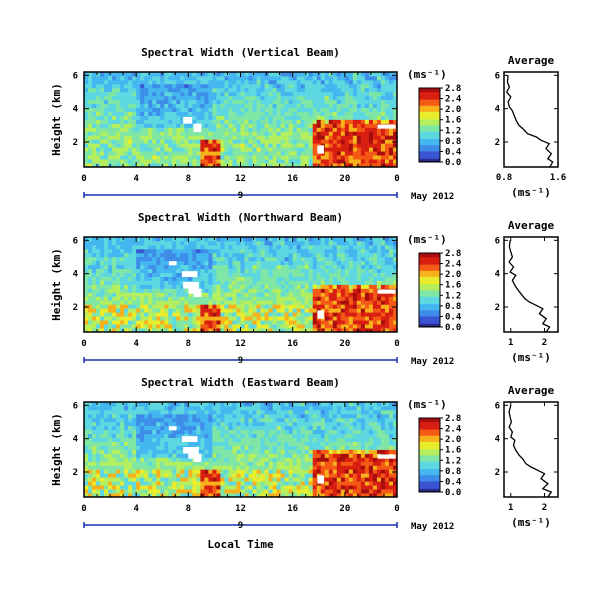 This screenshot has width=612, height=598. I want to click on x-tick-label: 16, so click(292, 509).